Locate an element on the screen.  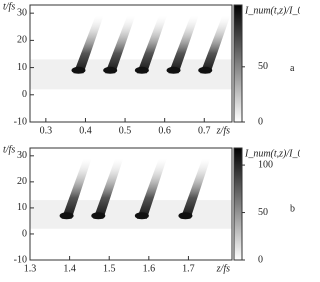
x-tick-label: 0.5 is located at coordinates (125, 130).